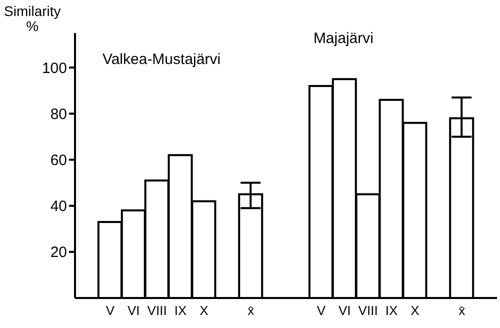 Image resolution: width=500 pixels, height=328 pixels. What do you see at coordinates (58, 253) in the screenshot?
I see `y-tick-label: 20` at bounding box center [58, 253].